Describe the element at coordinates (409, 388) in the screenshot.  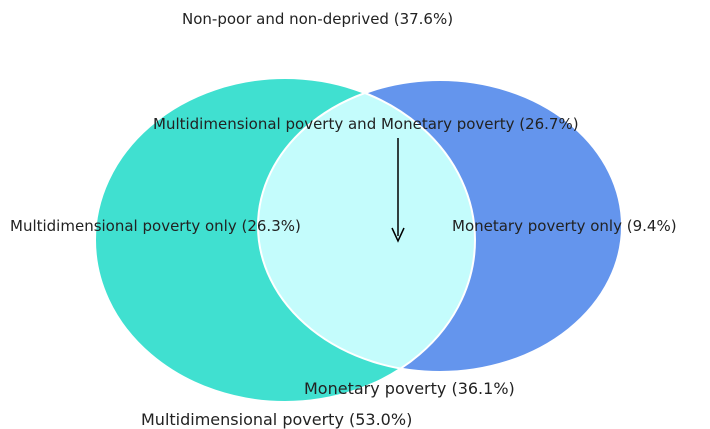
I see `label-monetary-total: Monetary poverty (36.1%)` at that location.